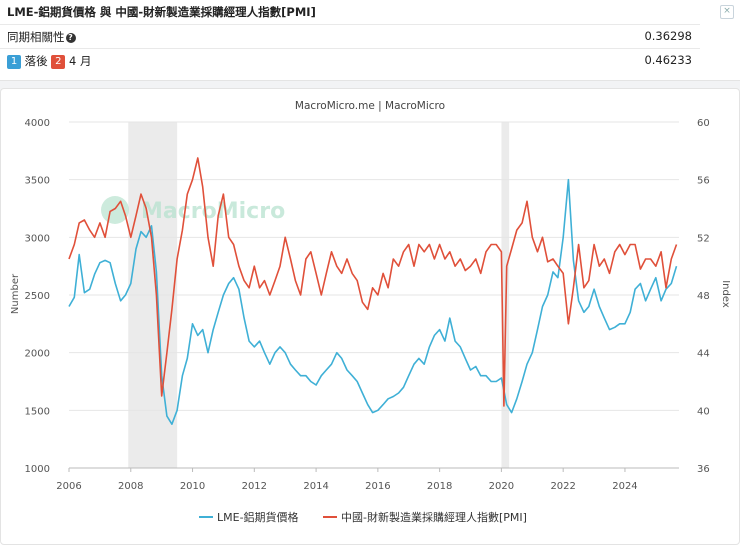 The image size is (740, 548). Describe the element at coordinates (37, 181) in the screenshot. I see `y-tick-label: 3500` at that location.